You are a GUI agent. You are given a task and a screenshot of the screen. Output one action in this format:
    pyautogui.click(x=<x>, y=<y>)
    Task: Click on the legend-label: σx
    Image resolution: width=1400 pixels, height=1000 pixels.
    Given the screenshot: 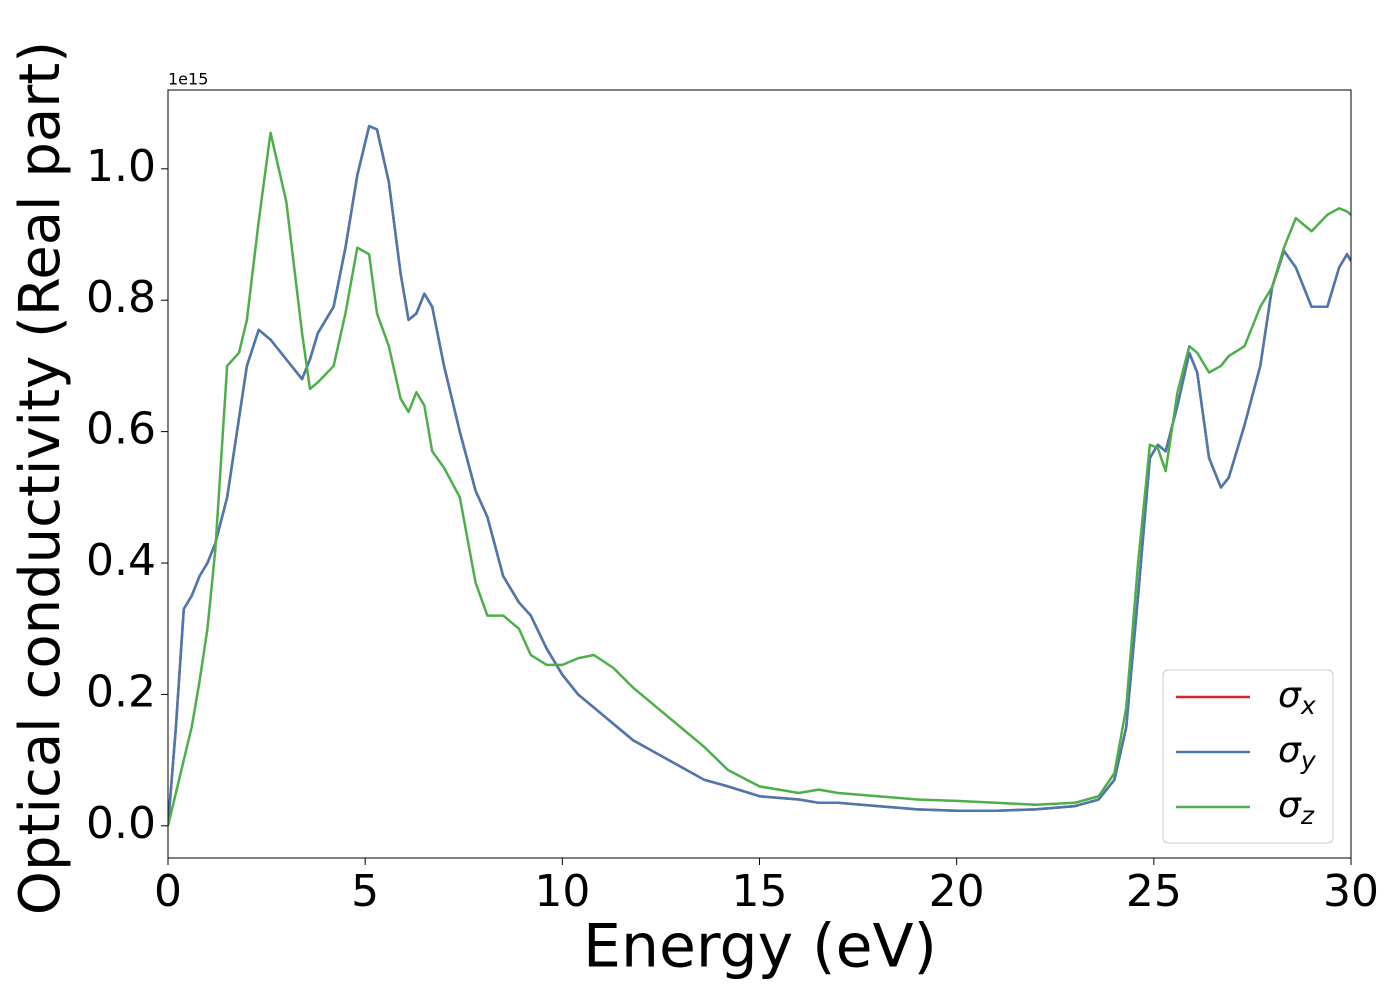 What is the action you would take?
    pyautogui.click(x=1297, y=697)
    